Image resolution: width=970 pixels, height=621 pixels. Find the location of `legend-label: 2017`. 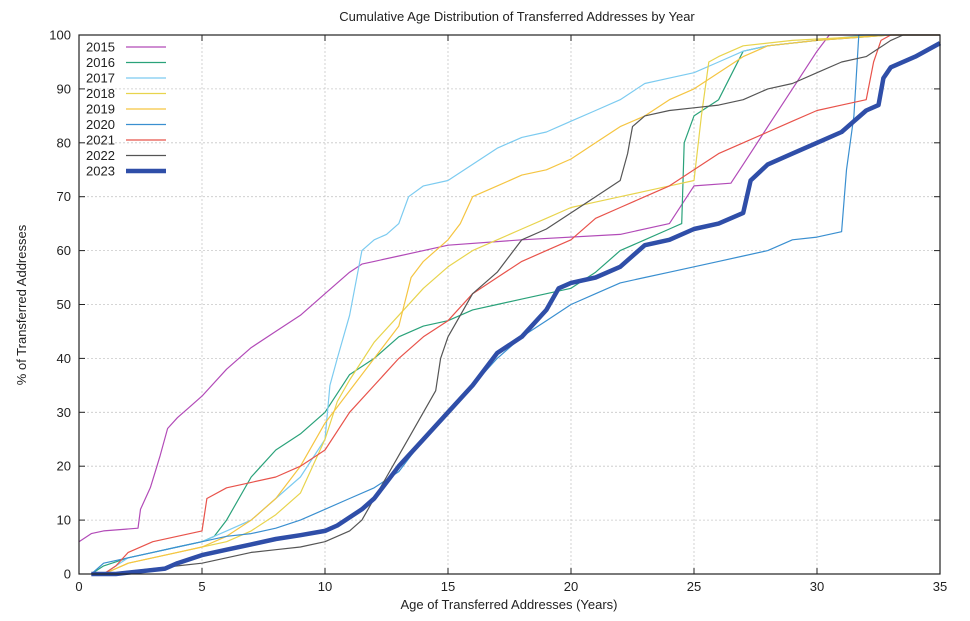

legend-label: 2017 is located at coordinates (100, 78).